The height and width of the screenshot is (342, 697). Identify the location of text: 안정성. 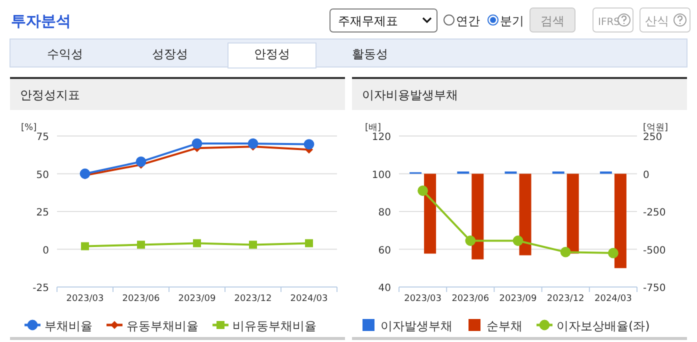
(272, 54).